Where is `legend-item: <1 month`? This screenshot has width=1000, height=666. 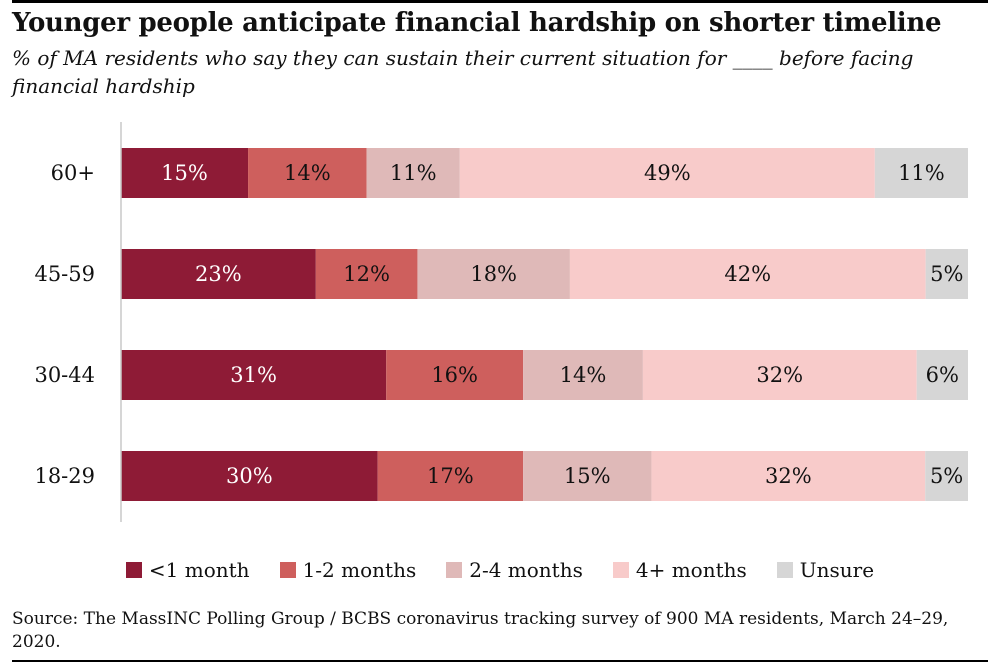
legend-item: <1 month is located at coordinates (187, 570).